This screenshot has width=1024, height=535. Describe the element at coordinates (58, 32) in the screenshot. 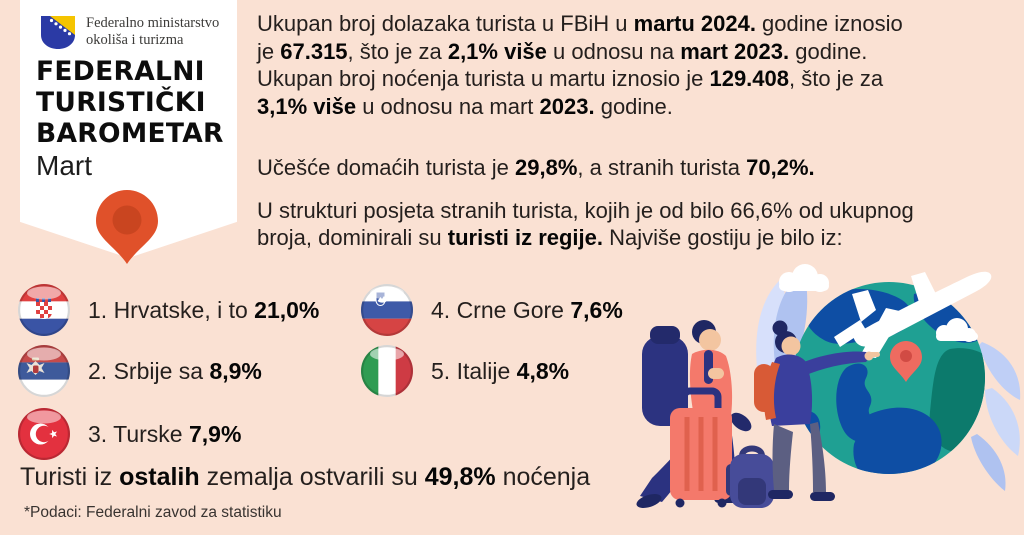

I see `bih-coat-of-arms-icon` at that location.